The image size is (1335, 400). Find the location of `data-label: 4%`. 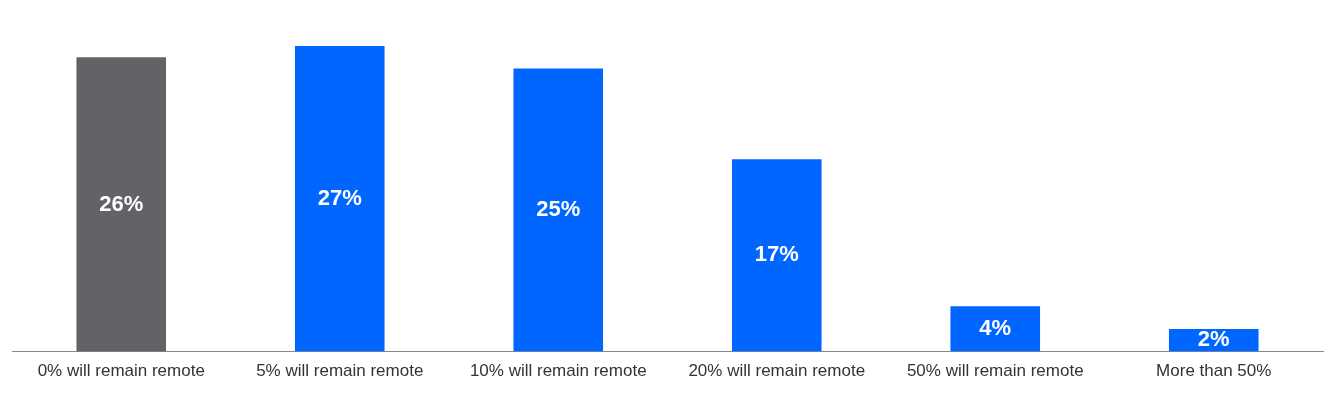

data-label: 4% is located at coordinates (995, 328).